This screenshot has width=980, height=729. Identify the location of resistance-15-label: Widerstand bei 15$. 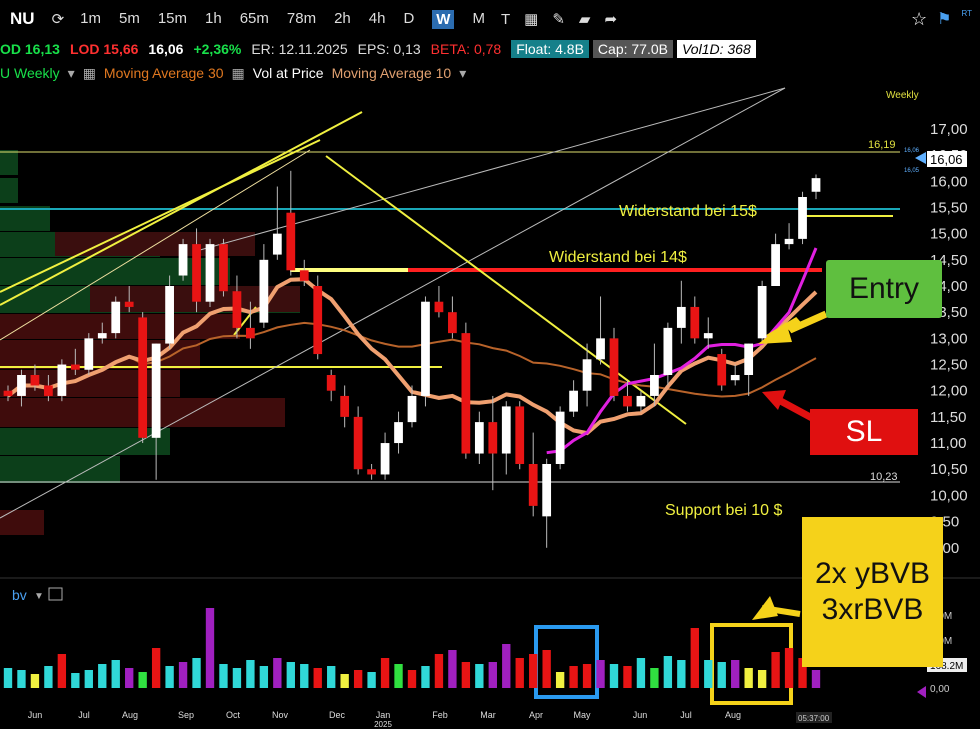
(688, 211).